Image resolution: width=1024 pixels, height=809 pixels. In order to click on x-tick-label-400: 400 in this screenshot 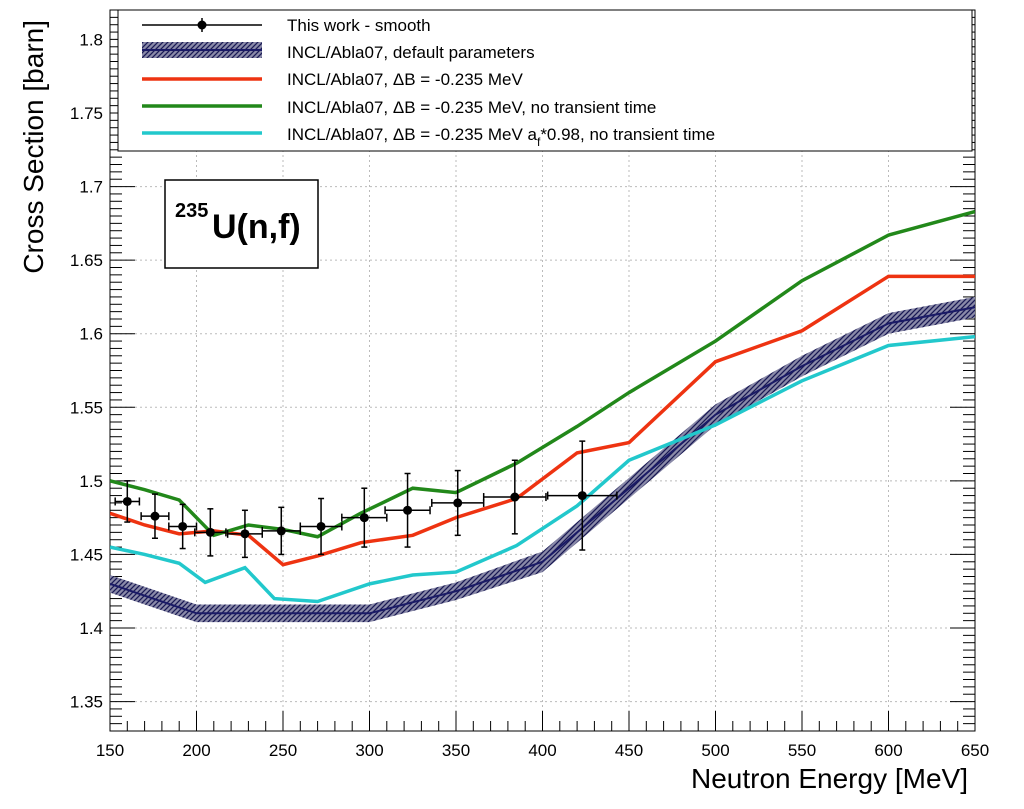, I will do `click(542, 750)`.